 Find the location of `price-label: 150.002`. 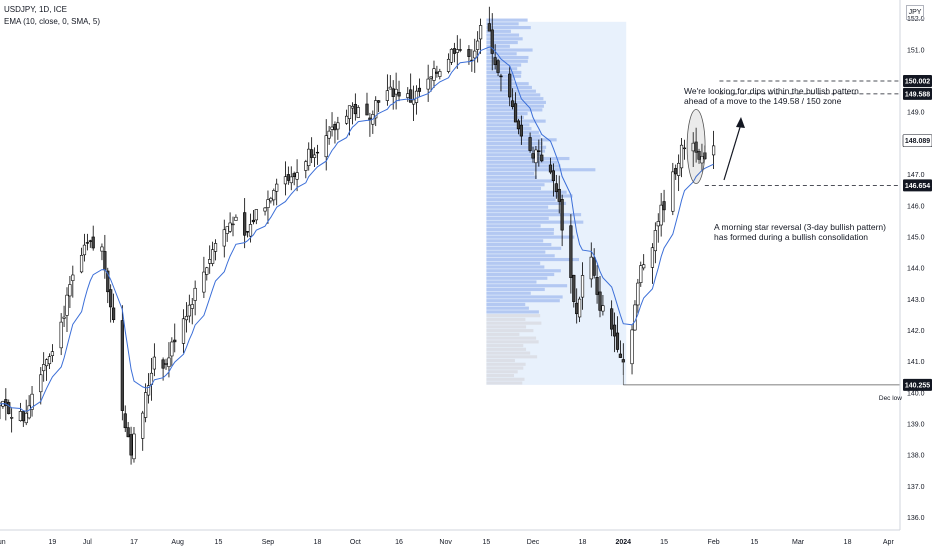

price-label: 150.002 is located at coordinates (917, 81).